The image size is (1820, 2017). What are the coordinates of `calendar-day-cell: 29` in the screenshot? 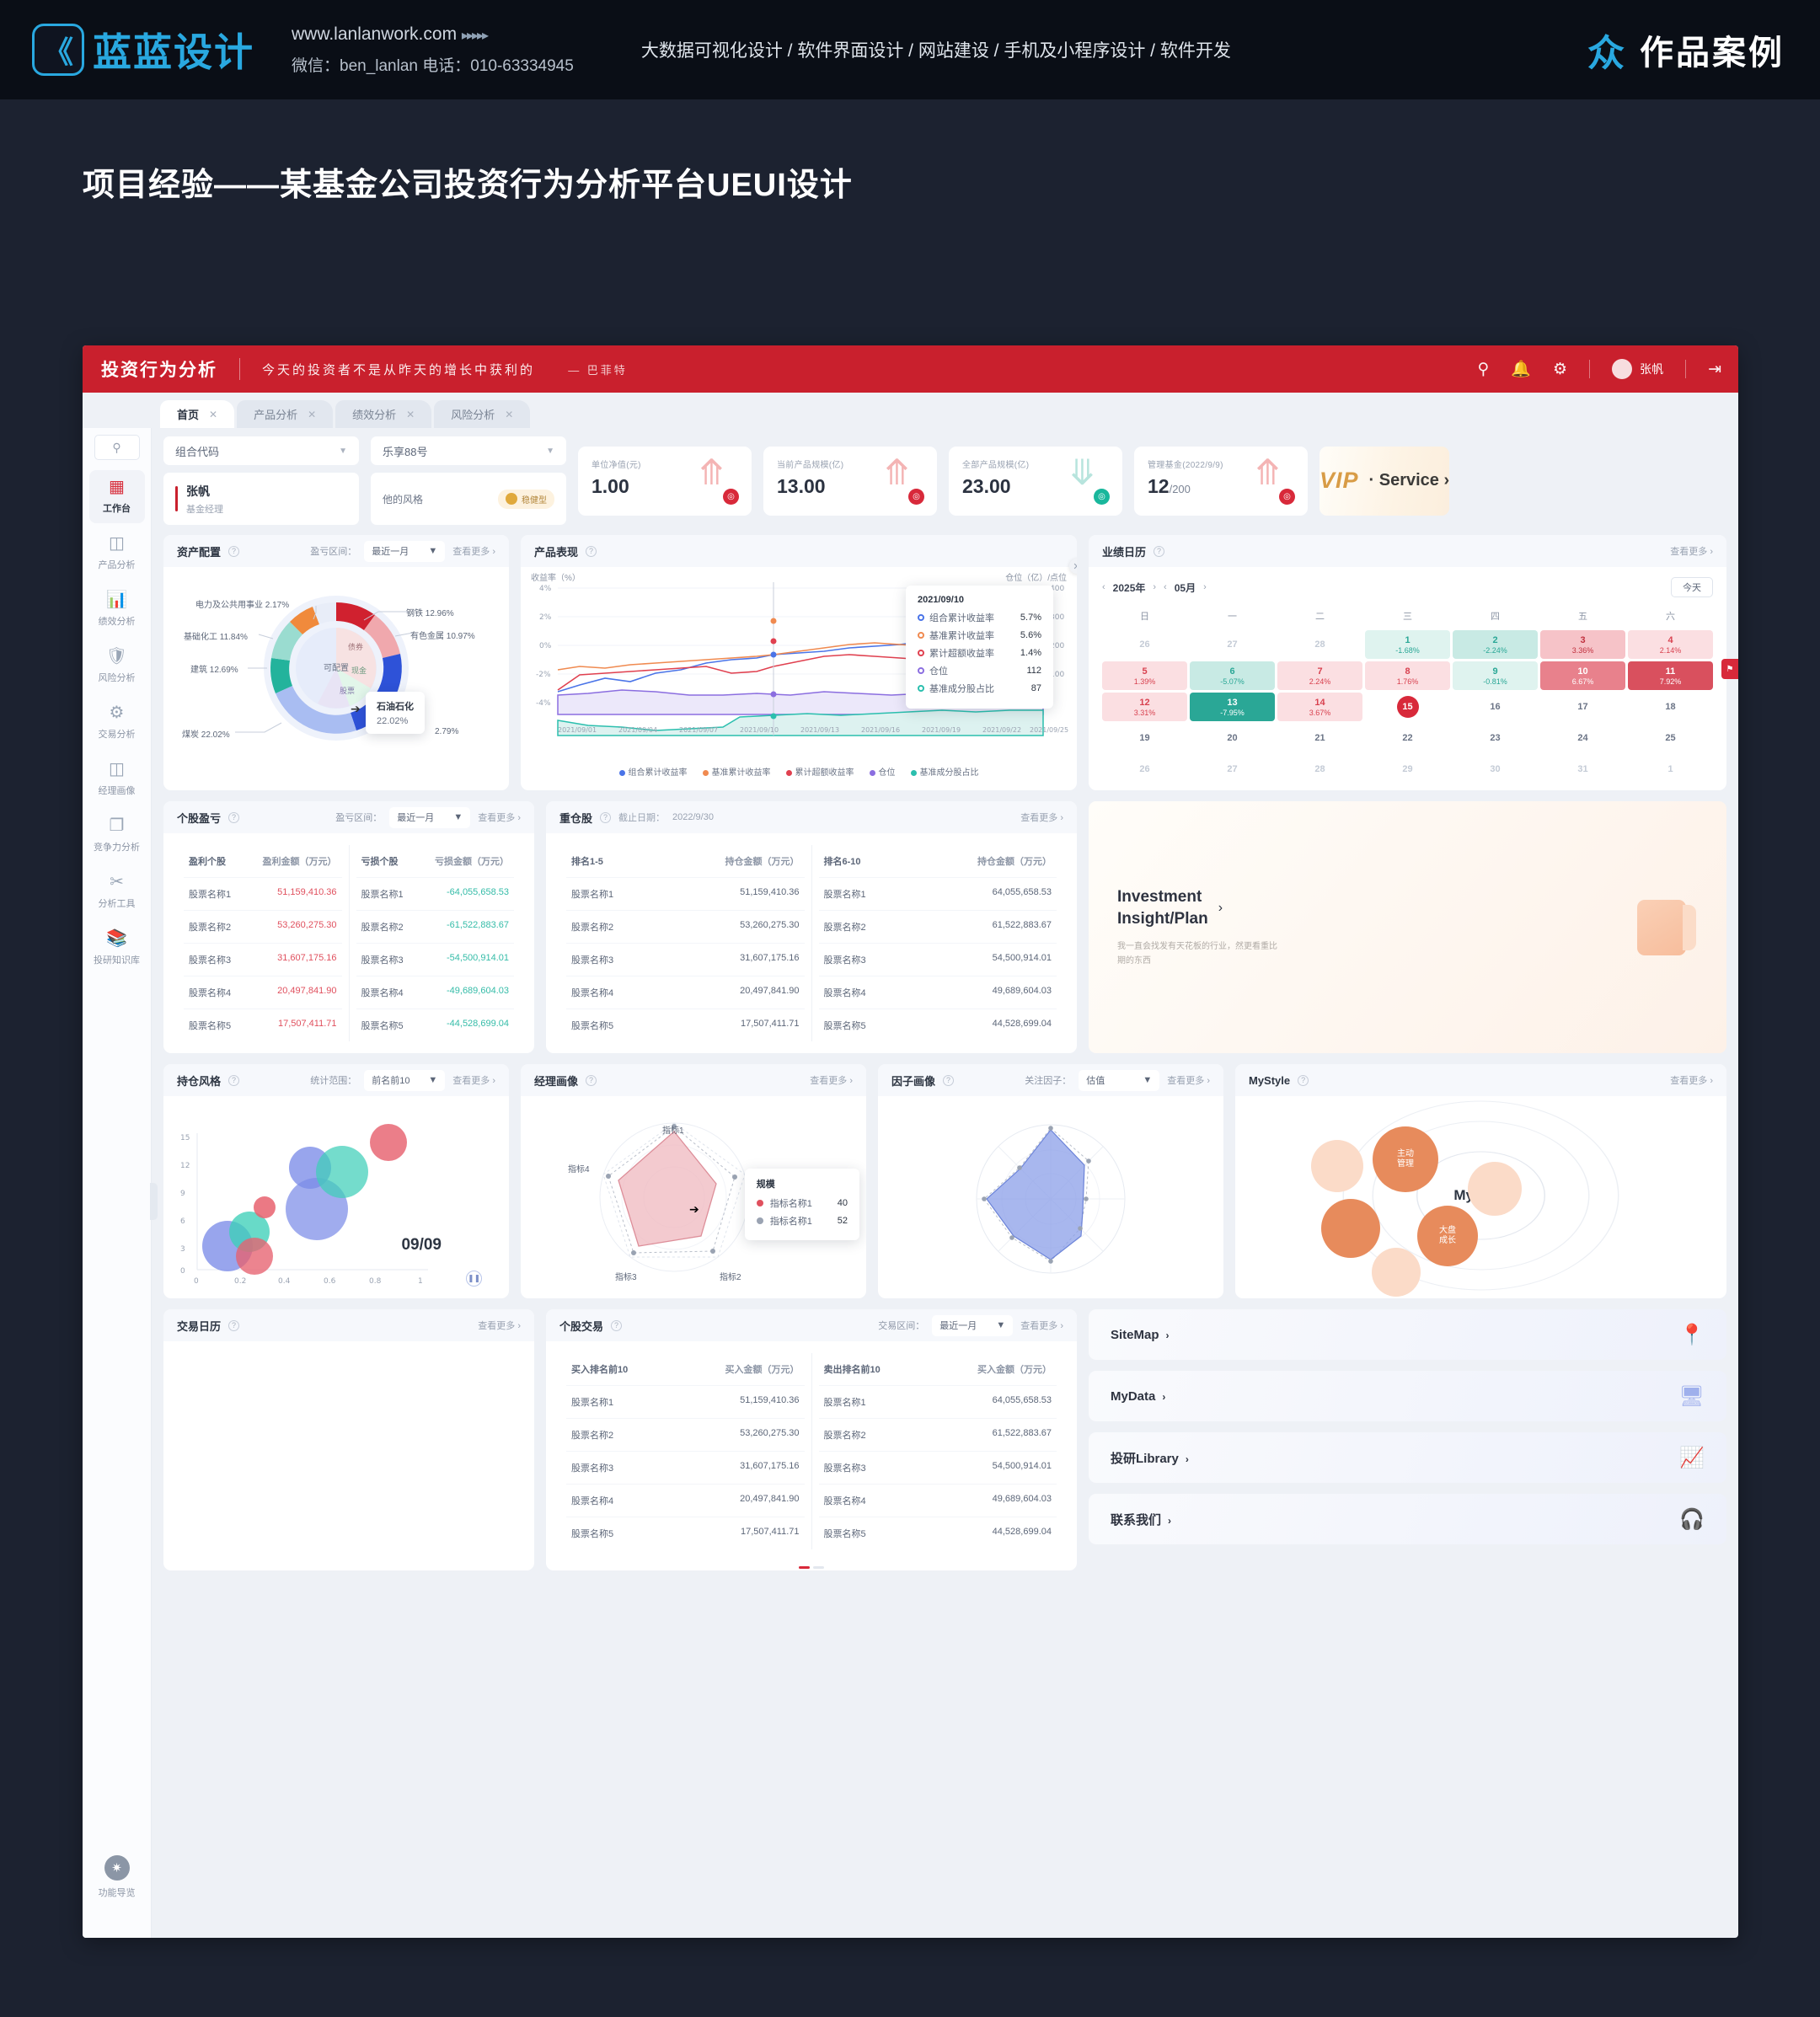 It's located at (1407, 769).